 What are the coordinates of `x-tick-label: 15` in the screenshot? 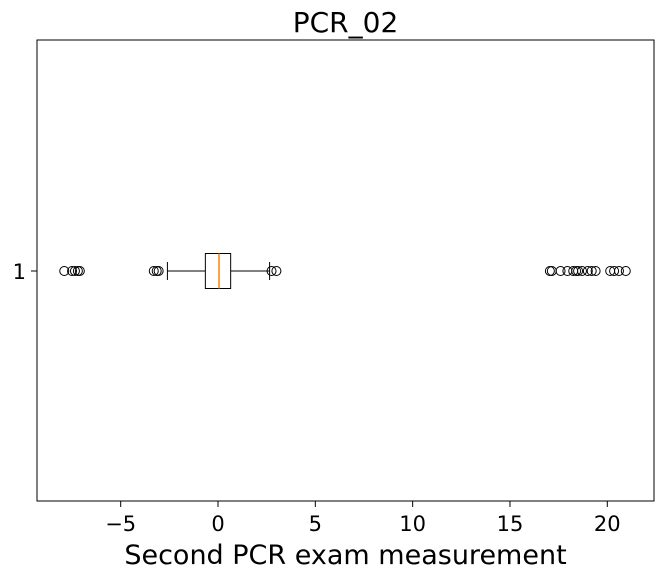 It's located at (510, 524).